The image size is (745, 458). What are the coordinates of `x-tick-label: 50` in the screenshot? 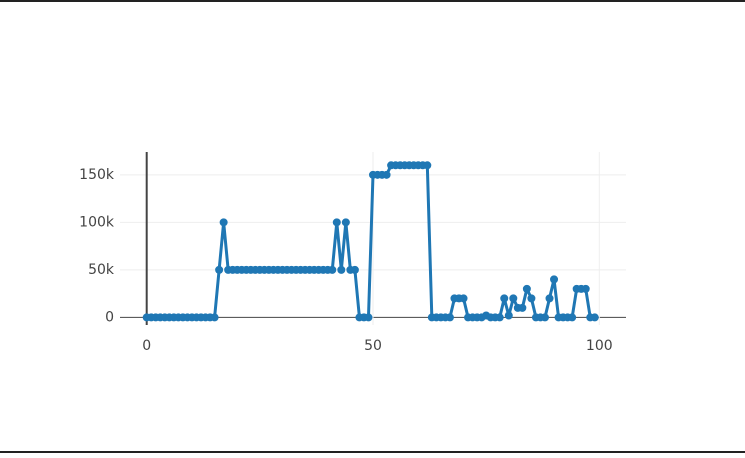 It's located at (373, 346).